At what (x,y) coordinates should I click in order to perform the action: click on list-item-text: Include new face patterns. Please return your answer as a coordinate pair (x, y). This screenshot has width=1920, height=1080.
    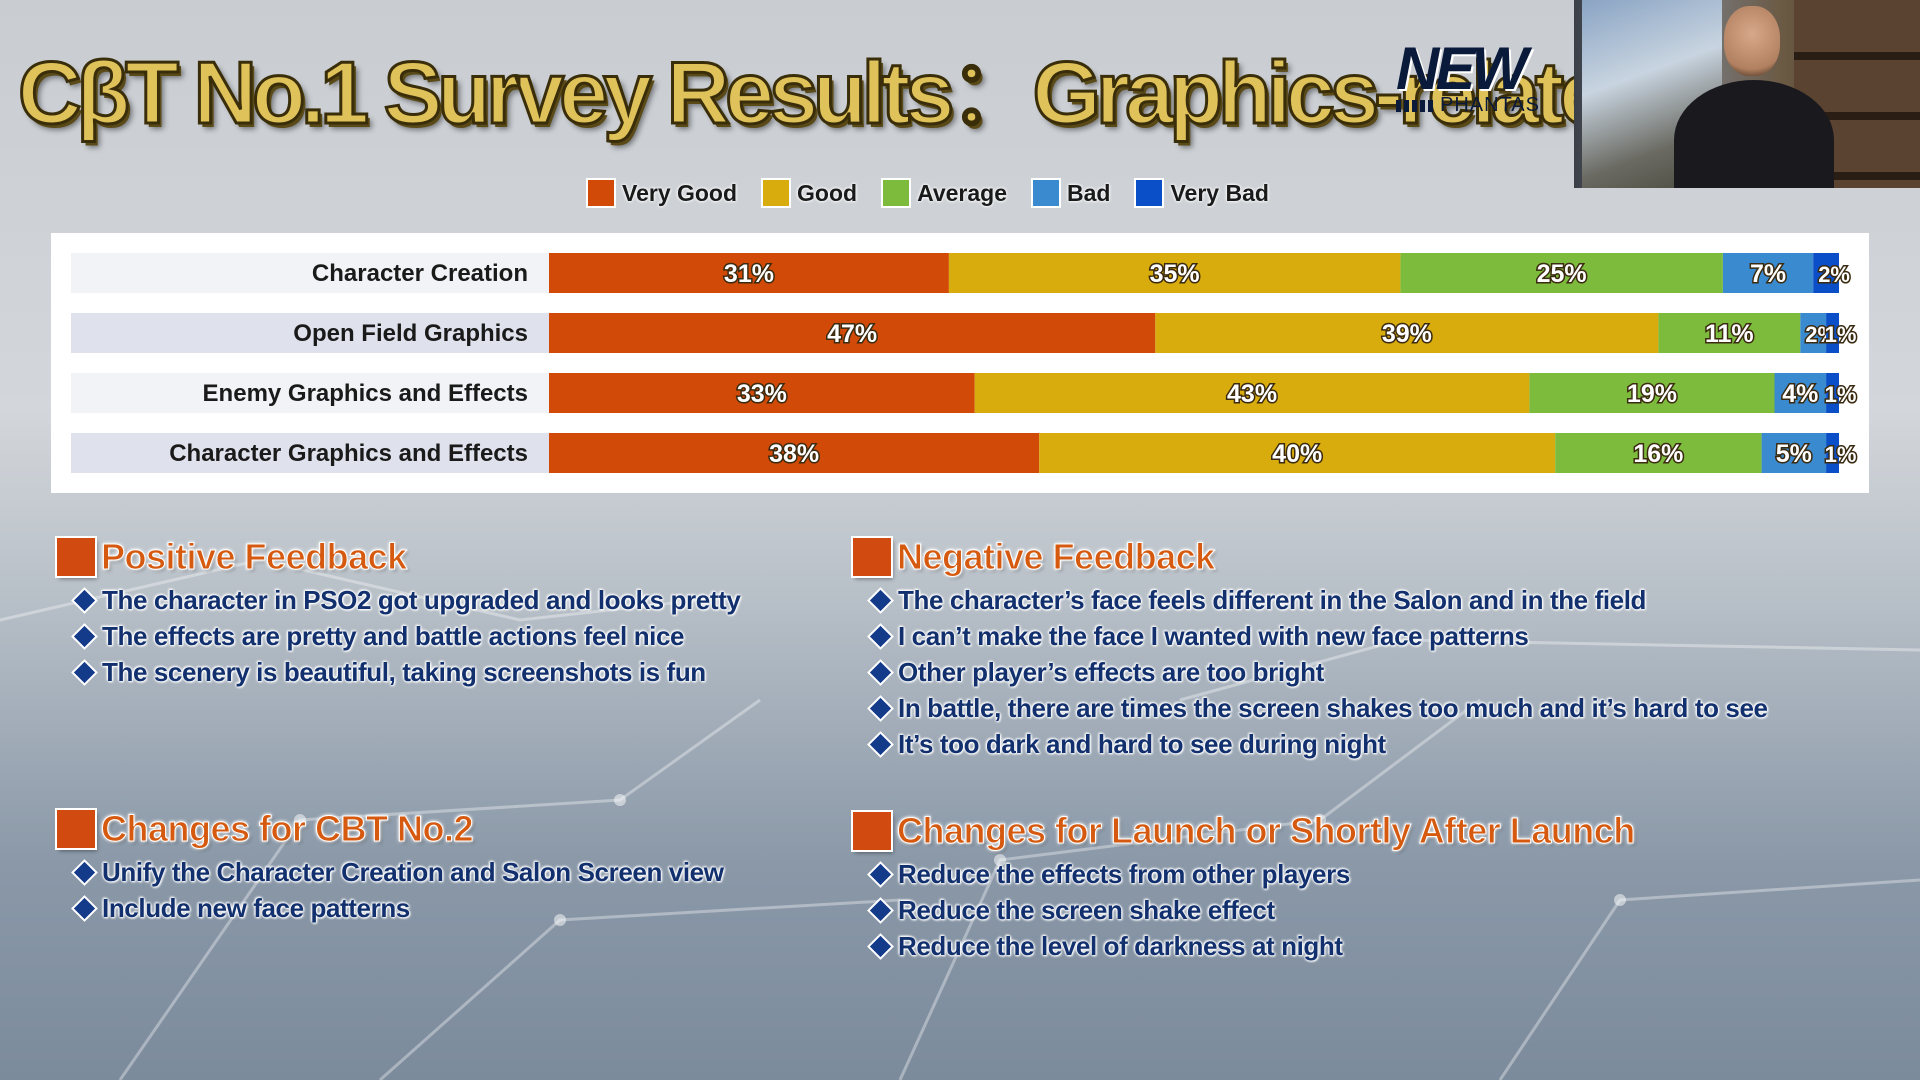
    Looking at the image, I should click on (256, 907).